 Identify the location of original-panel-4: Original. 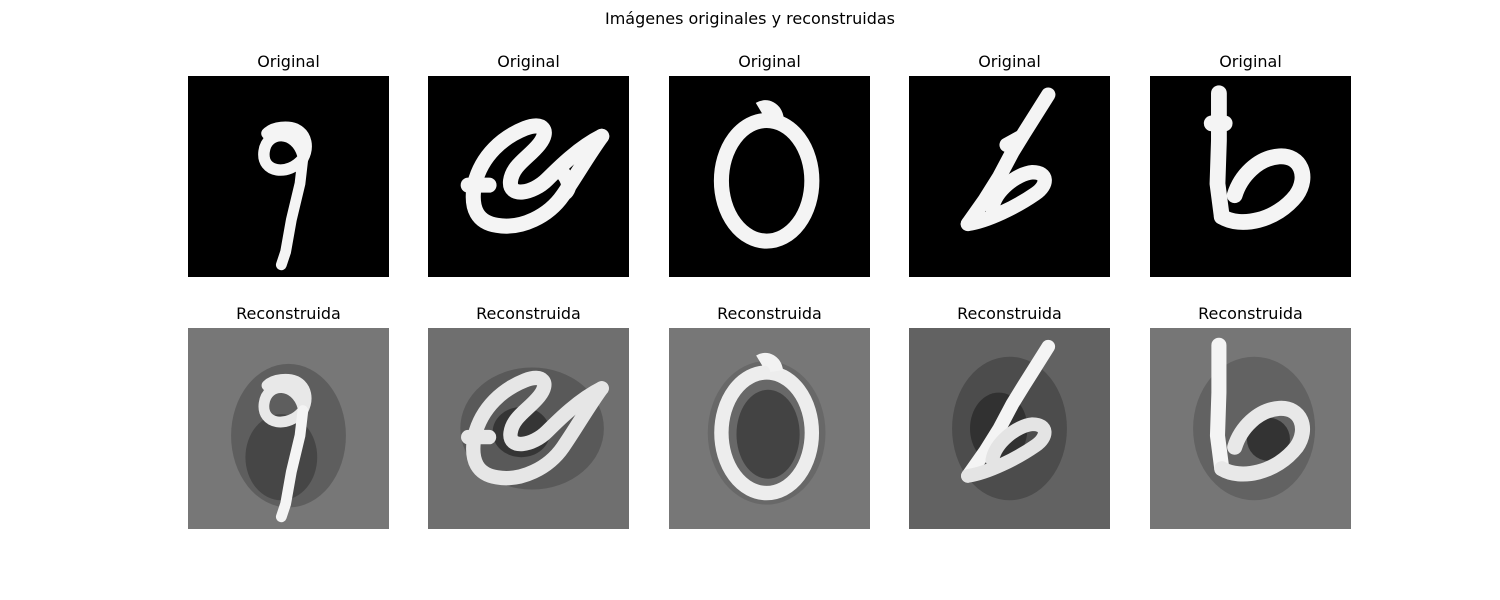
(1009, 164).